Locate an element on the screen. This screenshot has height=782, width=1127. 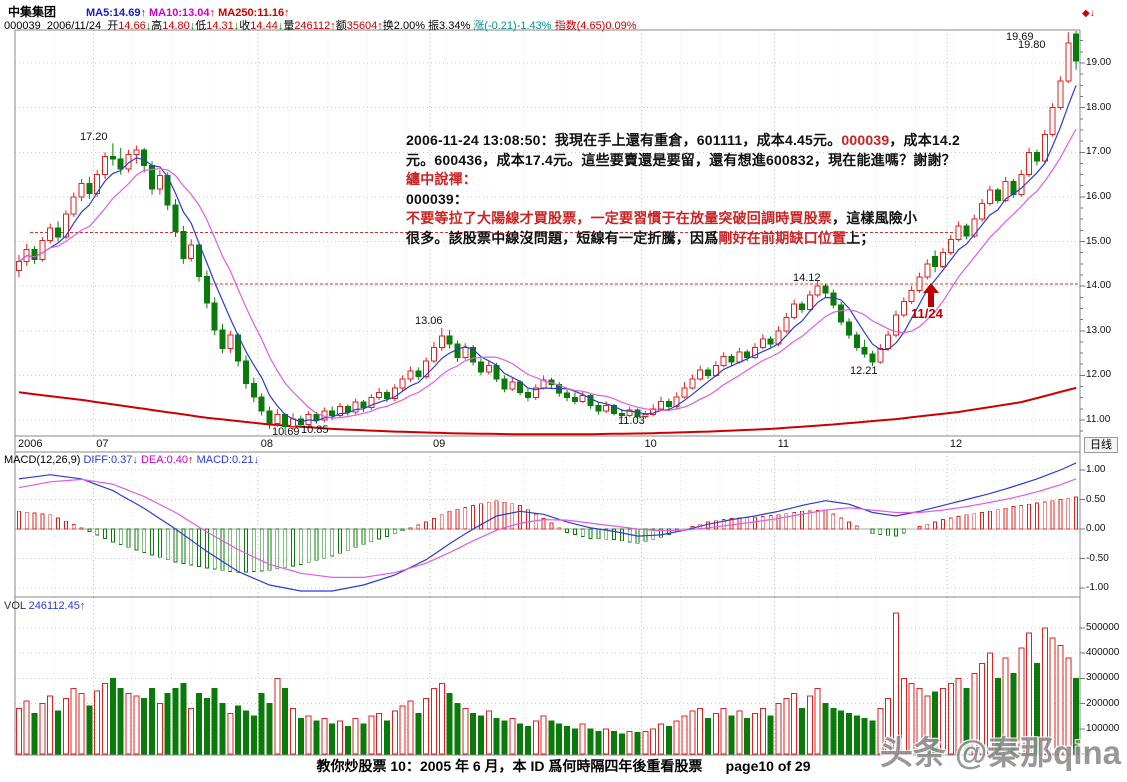
price-tick-label: 13.00 is located at coordinates (1099, 330).